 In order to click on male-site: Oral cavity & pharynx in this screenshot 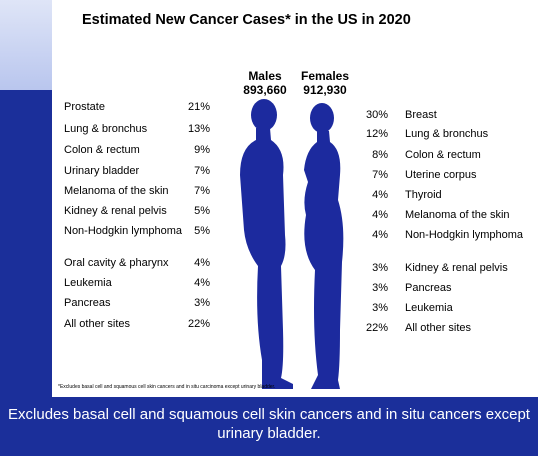, I will do `click(116, 263)`.